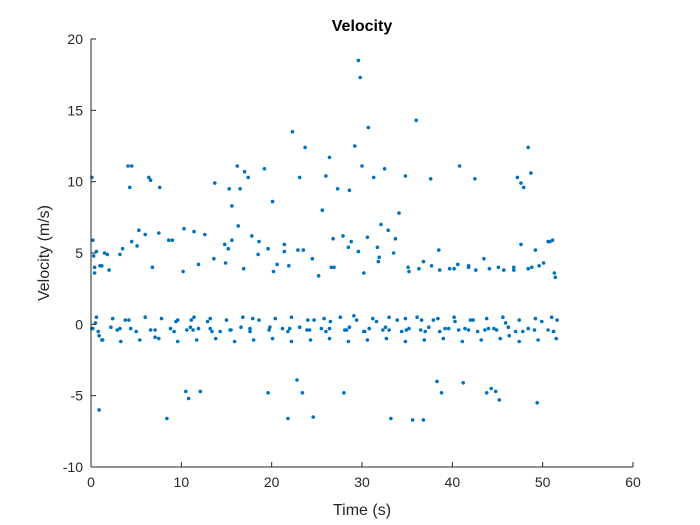 The width and height of the screenshot is (700, 525). I want to click on y-tick-label: 5, so click(79, 253).